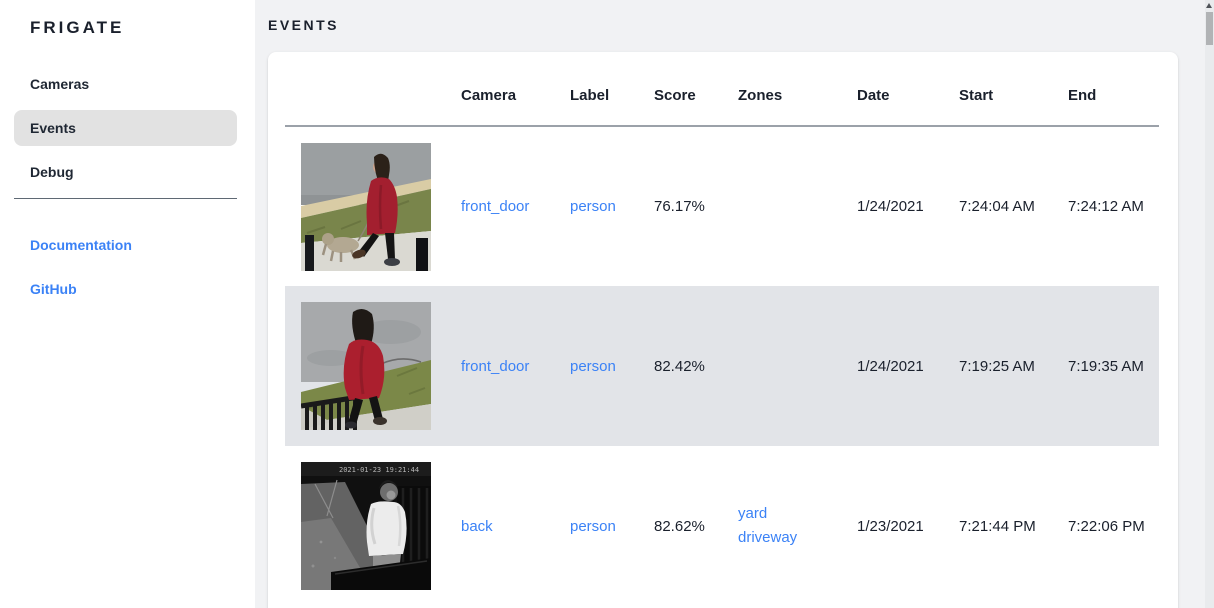 This screenshot has width=1214, height=608. Describe the element at coordinates (696, 89) in the screenshot. I see `column-score: Score` at that location.